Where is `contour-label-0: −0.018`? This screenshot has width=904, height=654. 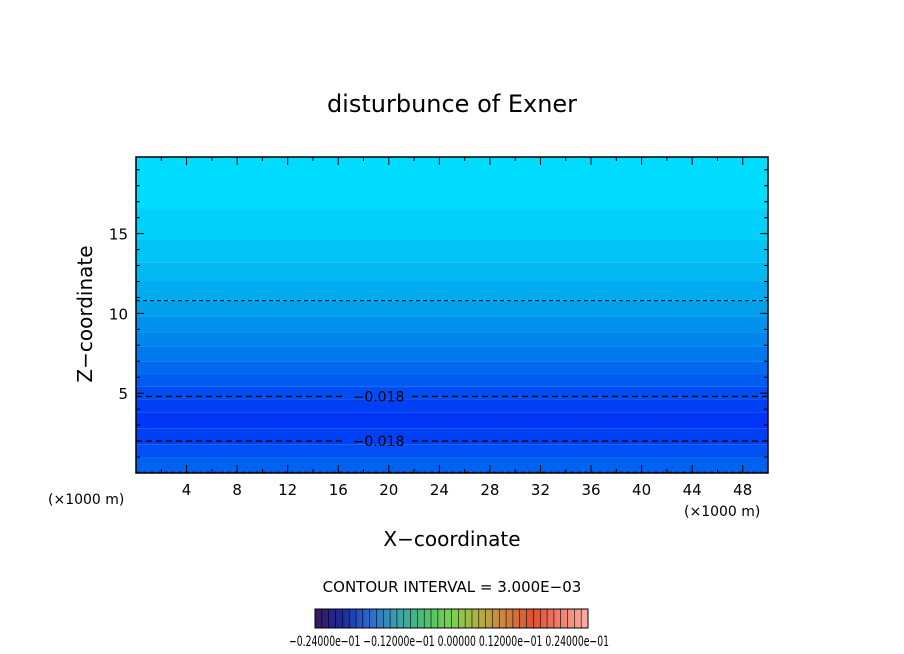 contour-label-0: −0.018 is located at coordinates (379, 442).